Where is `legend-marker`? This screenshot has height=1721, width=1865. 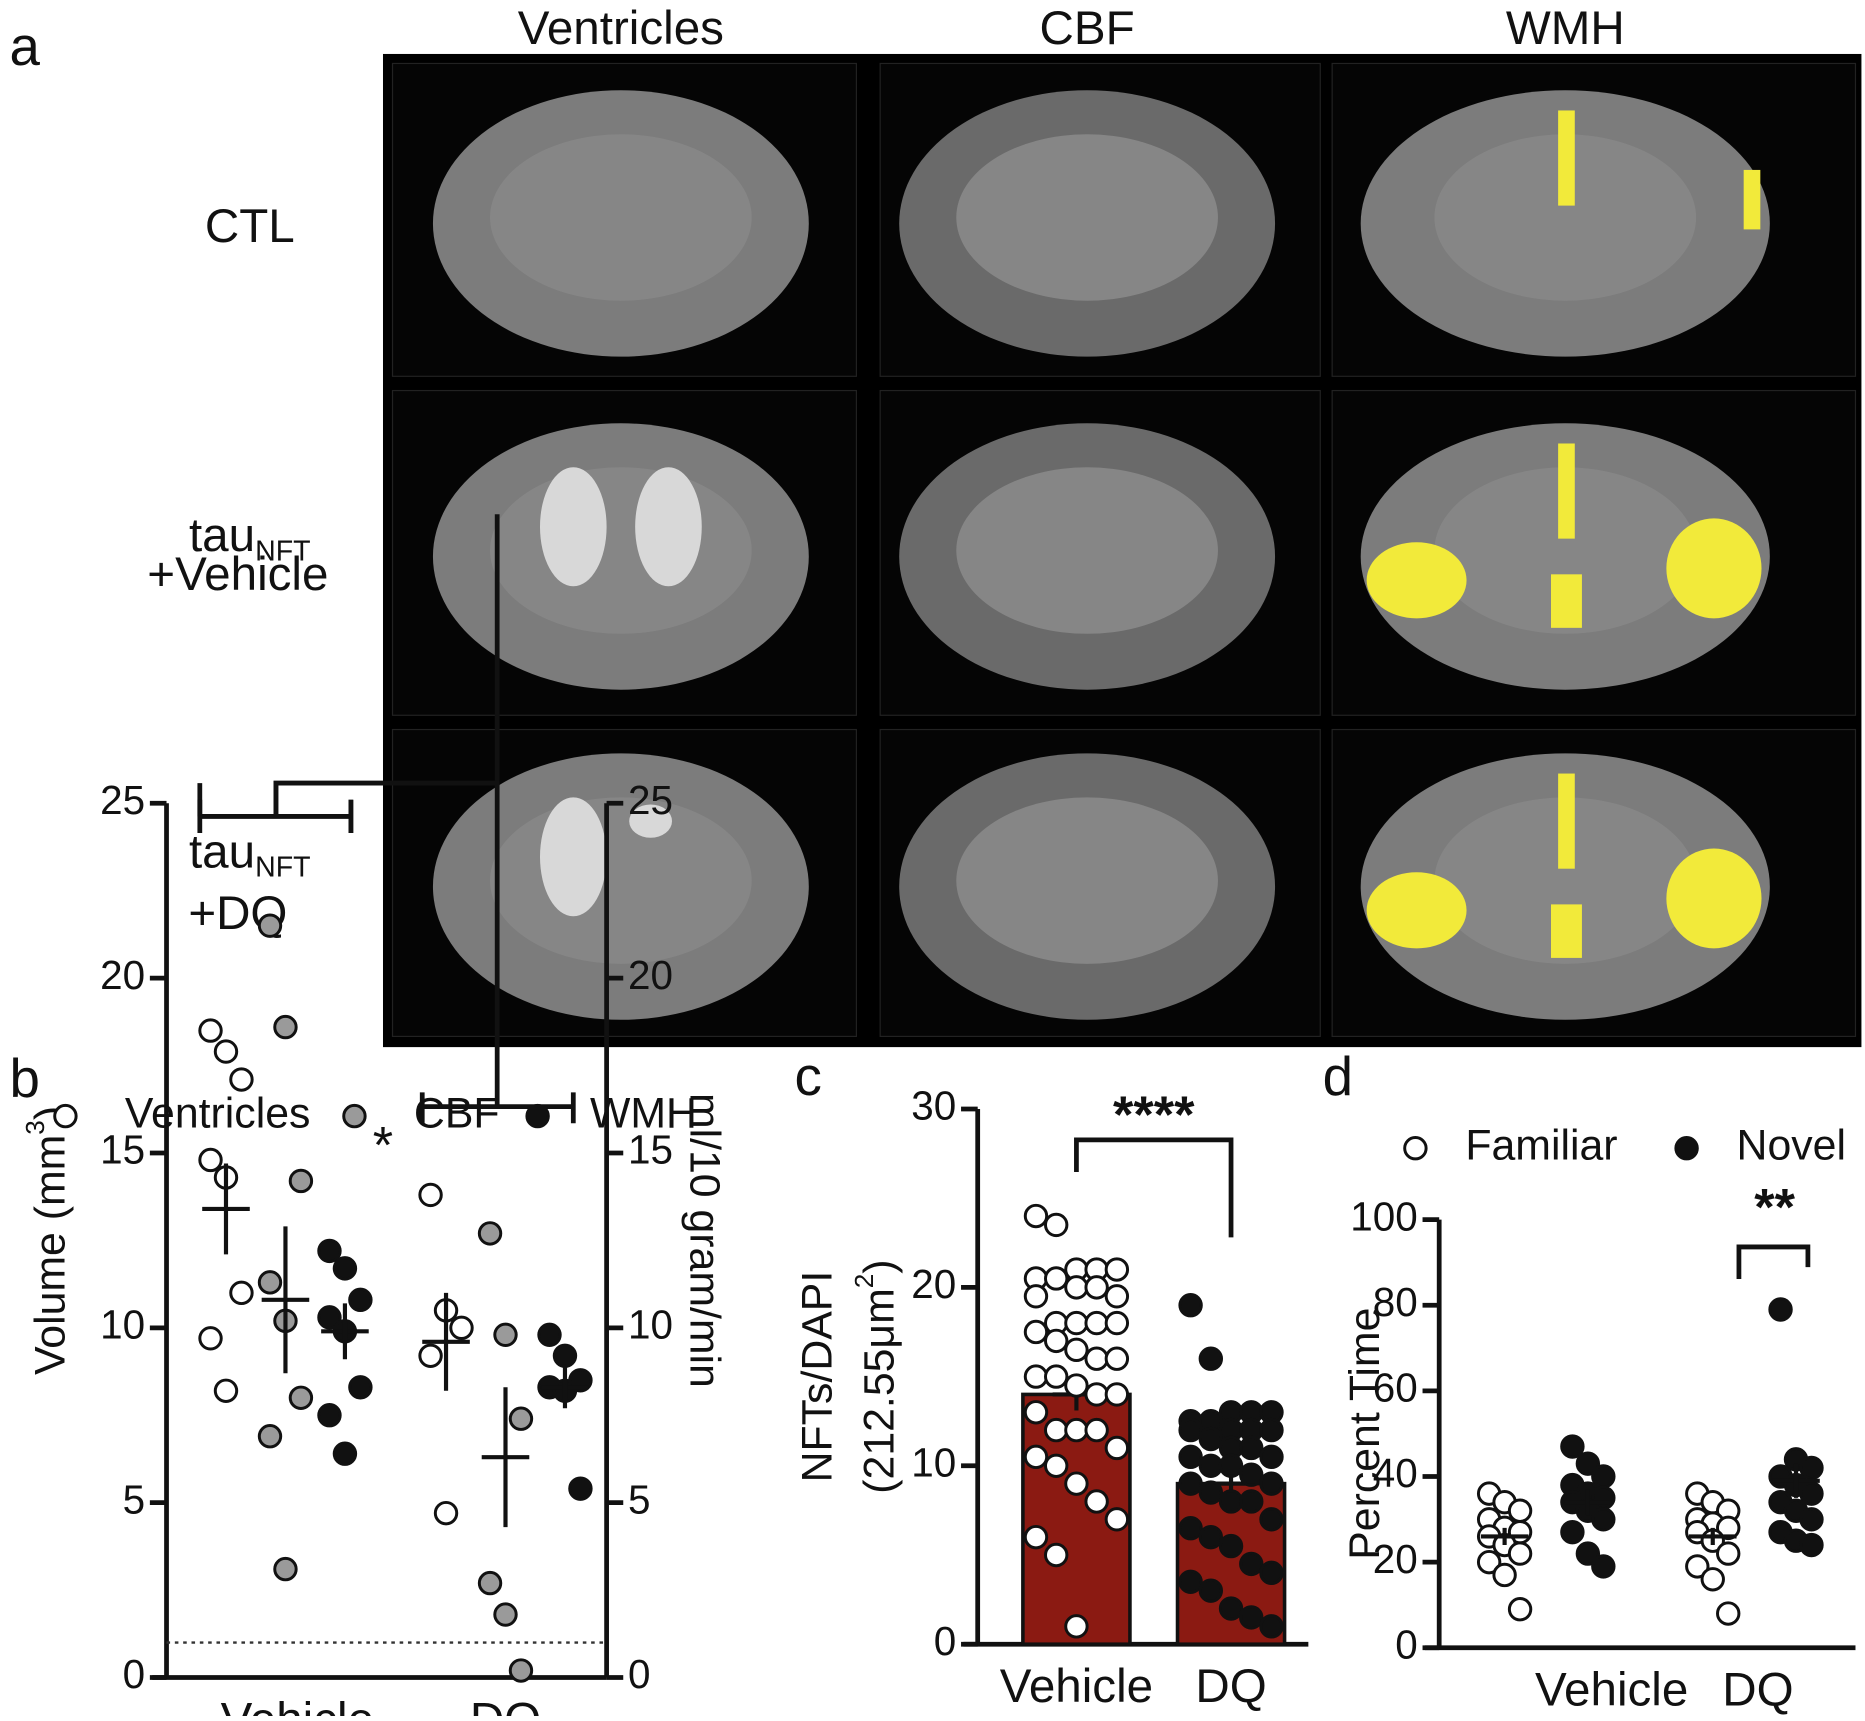
legend-marker is located at coordinates (1415, 1148).